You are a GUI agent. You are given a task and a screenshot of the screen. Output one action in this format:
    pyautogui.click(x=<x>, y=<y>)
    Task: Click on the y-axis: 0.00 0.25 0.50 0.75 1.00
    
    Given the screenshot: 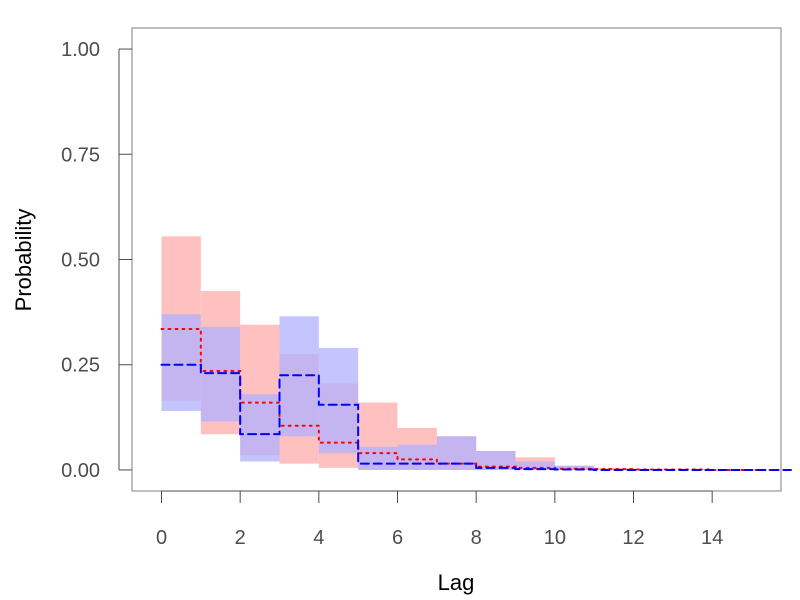 What is the action you would take?
    pyautogui.click(x=96, y=260)
    